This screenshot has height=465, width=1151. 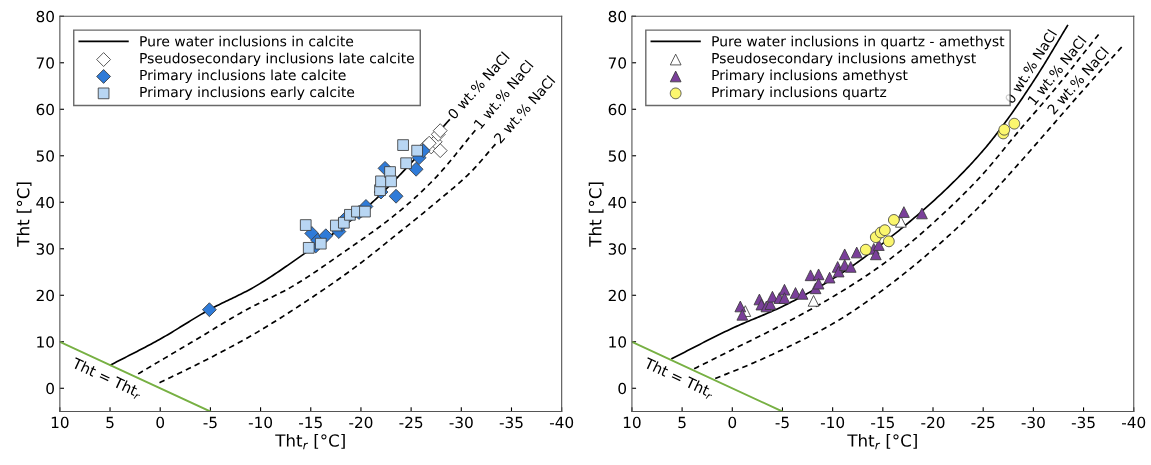 I want to click on legend-label: Primary inclusions late calcite, so click(x=243, y=76).